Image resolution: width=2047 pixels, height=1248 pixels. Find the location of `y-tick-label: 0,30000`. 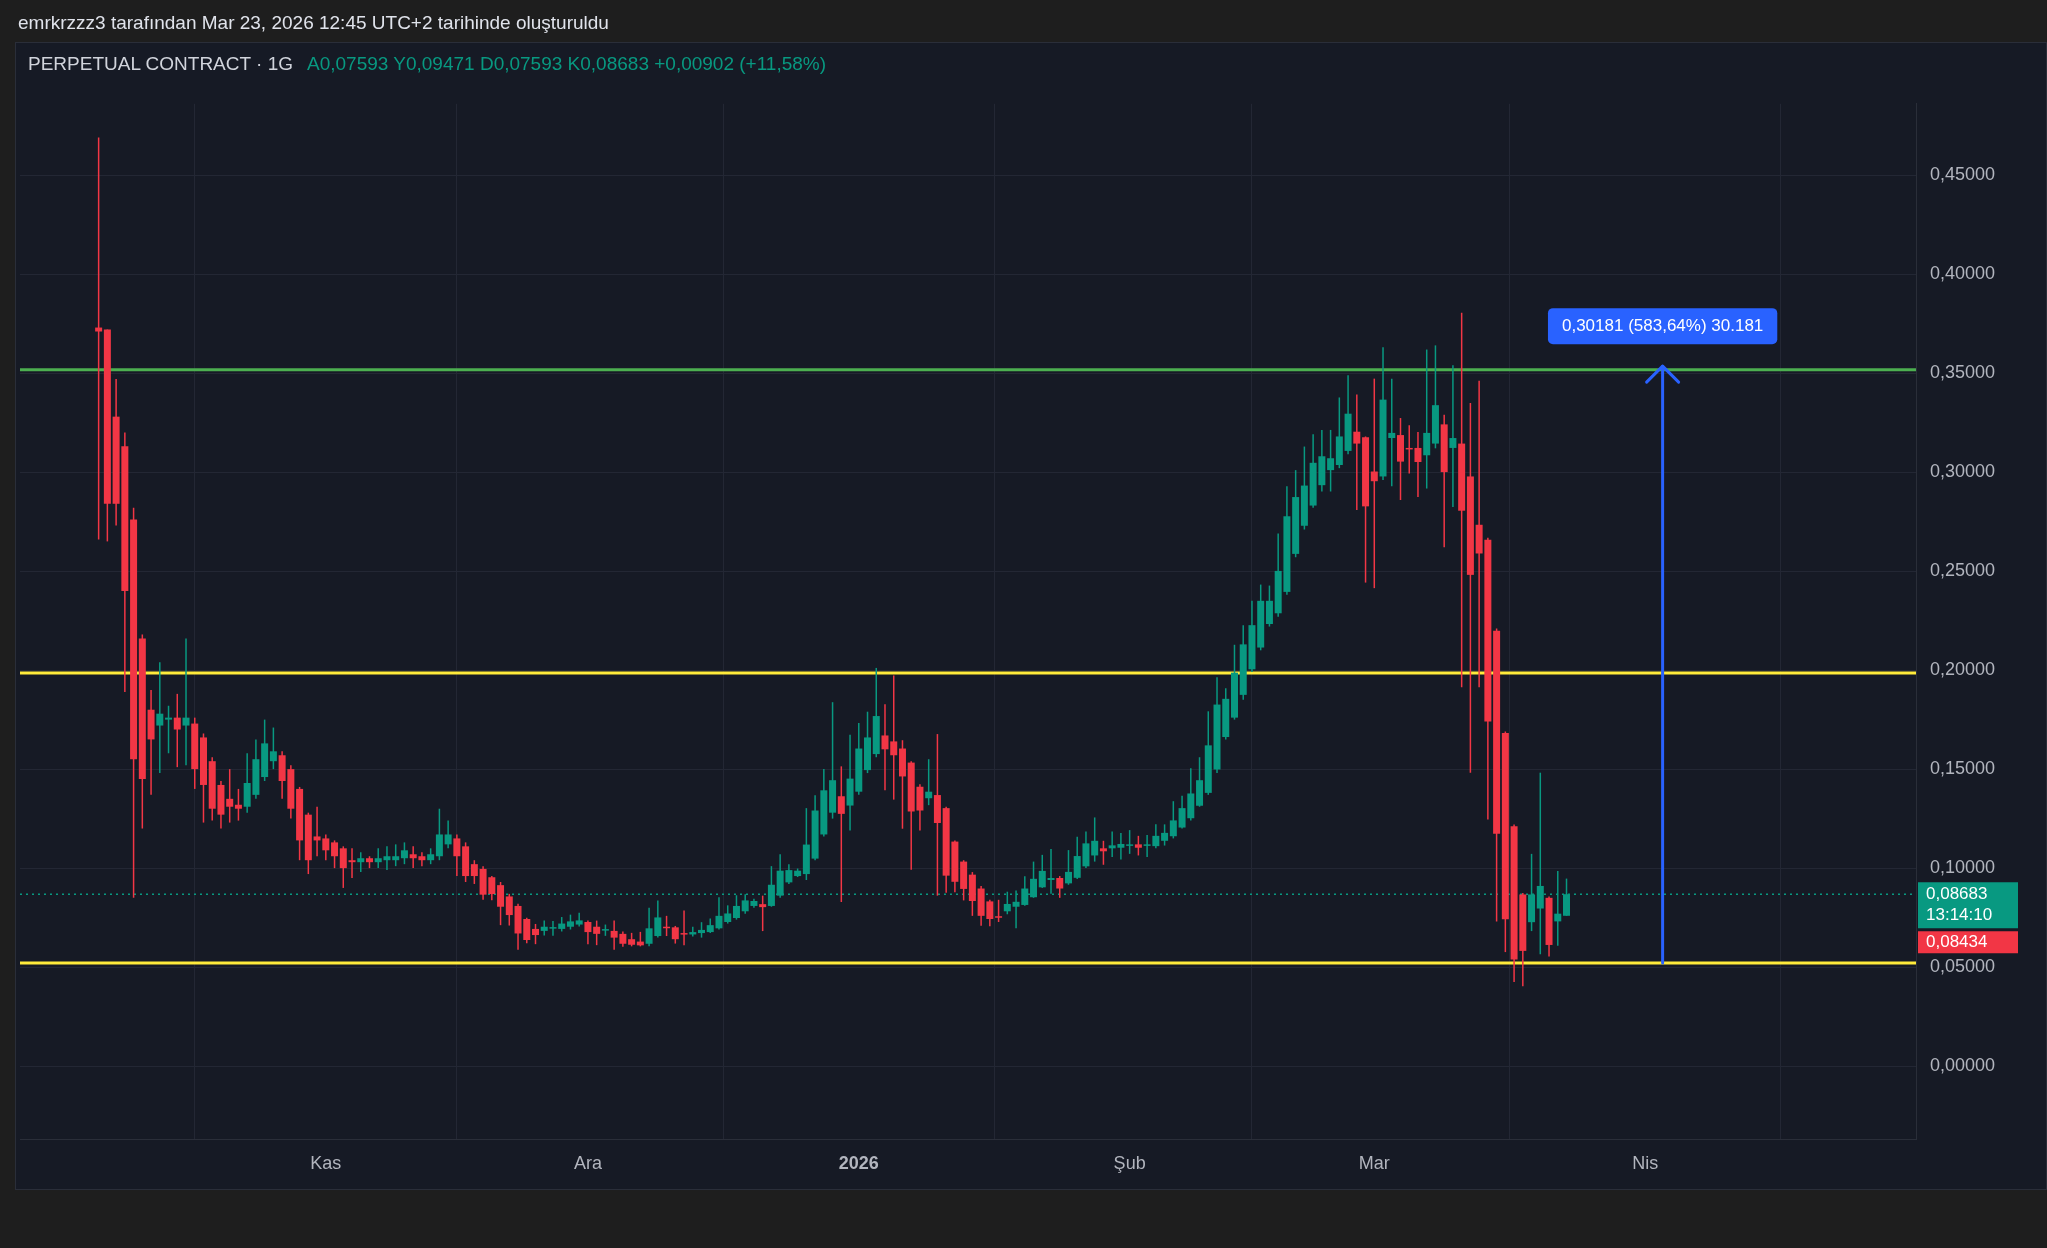

y-tick-label: 0,30000 is located at coordinates (1963, 471).